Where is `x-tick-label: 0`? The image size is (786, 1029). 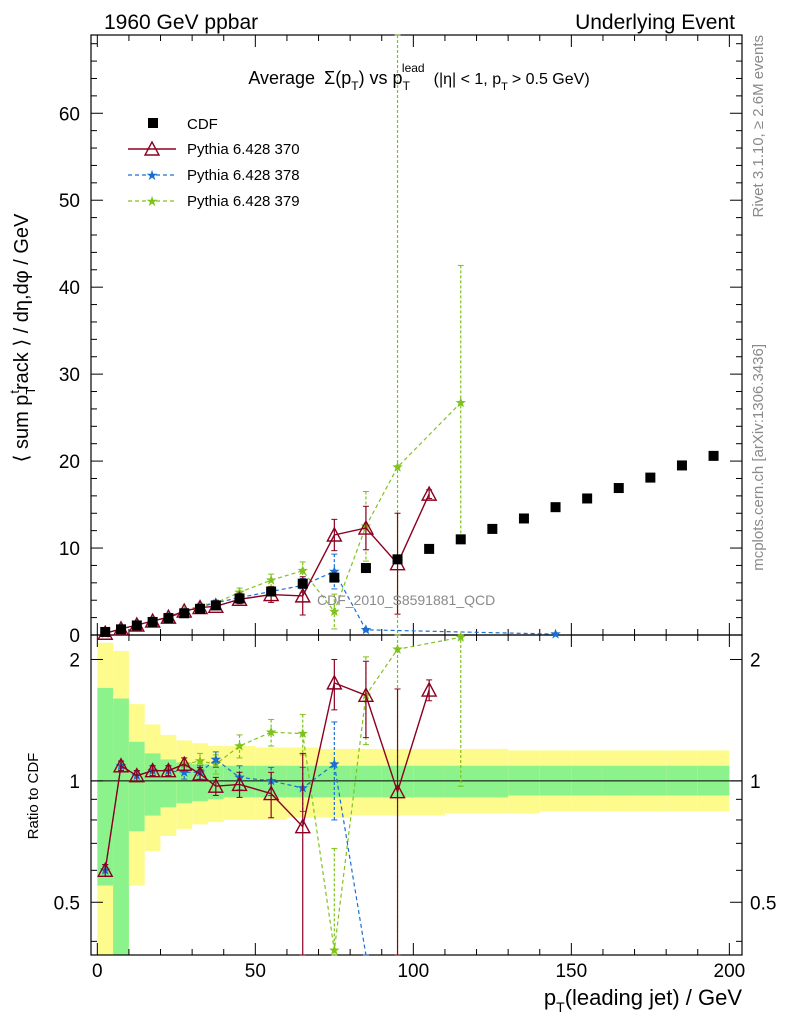
x-tick-label: 0 is located at coordinates (97, 971).